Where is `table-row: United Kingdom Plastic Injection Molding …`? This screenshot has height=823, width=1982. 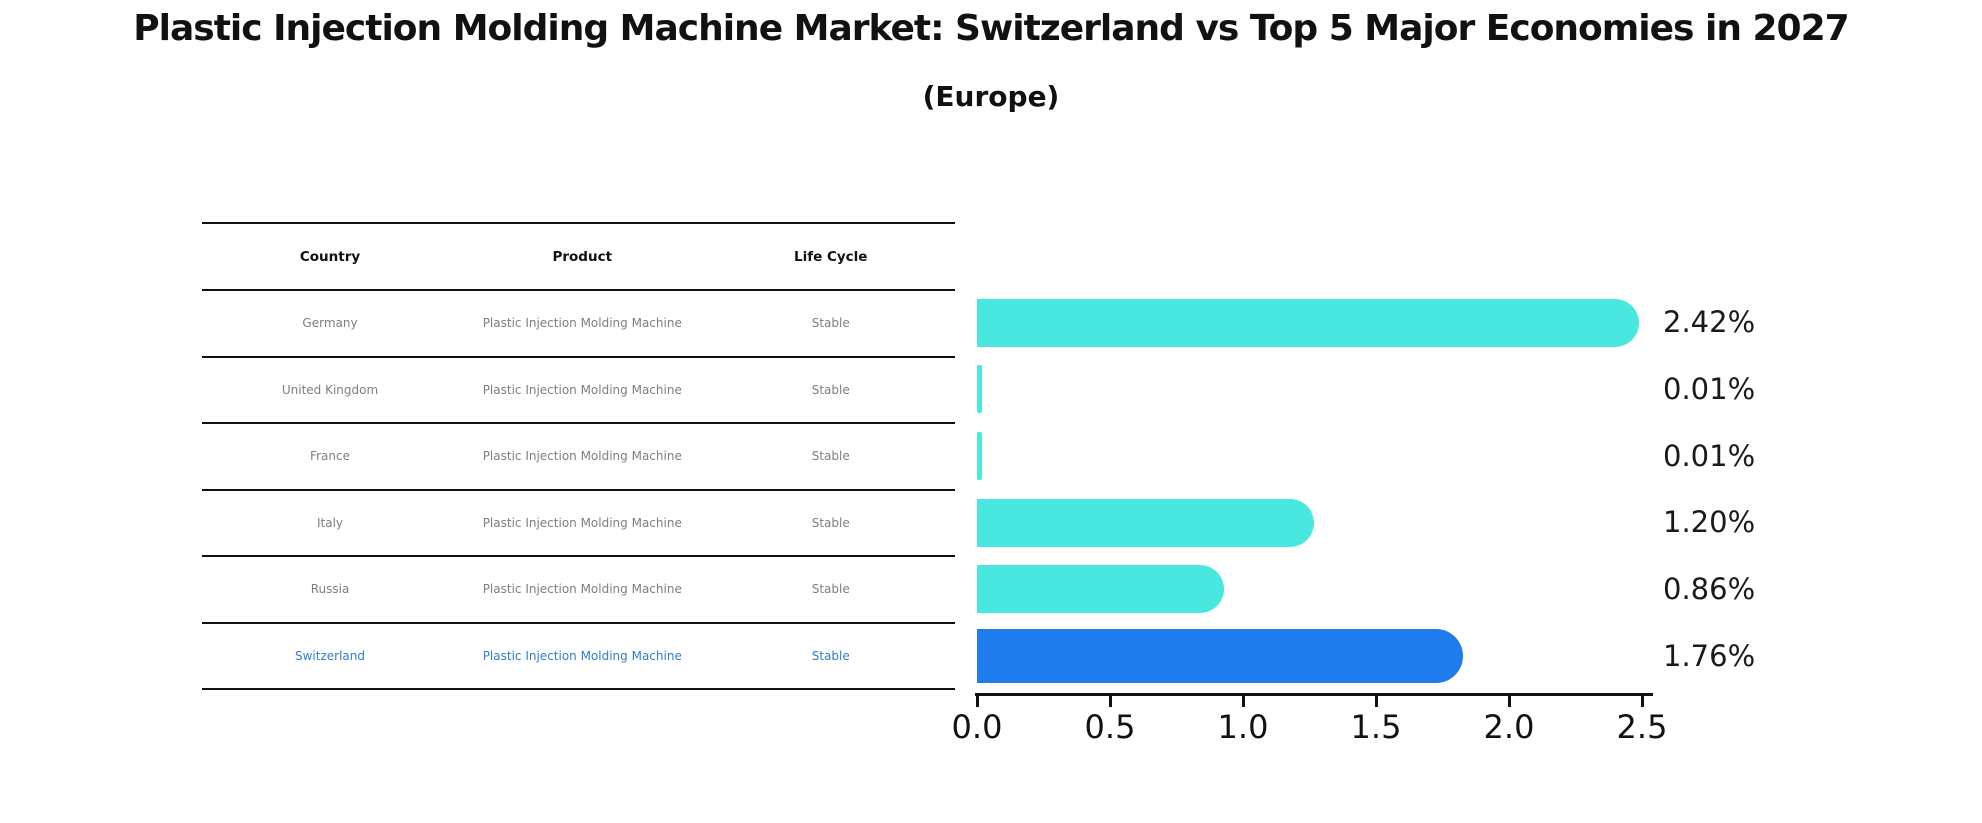 table-row: United Kingdom Plastic Injection Molding … is located at coordinates (578, 391).